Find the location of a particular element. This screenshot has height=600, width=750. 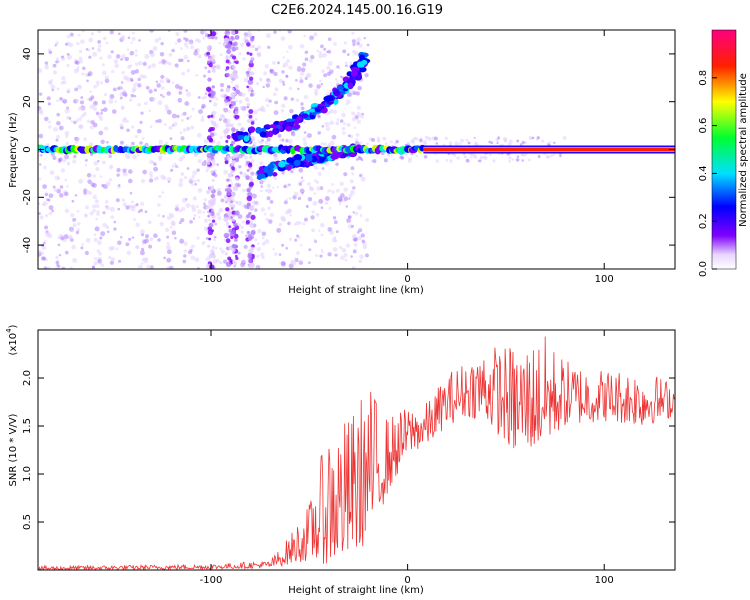

spectrogram-y-tick-label: -20 is located at coordinates (27, 197).